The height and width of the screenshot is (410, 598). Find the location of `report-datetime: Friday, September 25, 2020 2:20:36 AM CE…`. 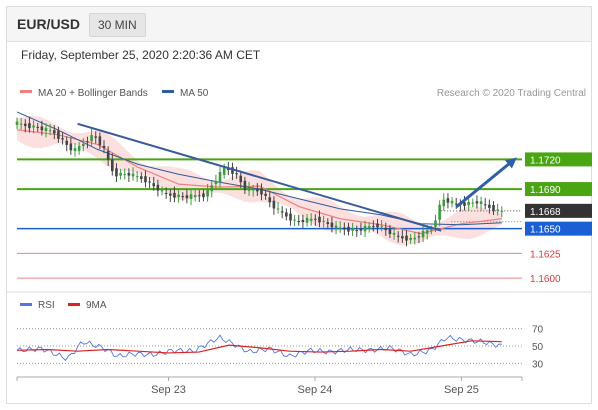

report-datetime: Friday, September 25, 2020 2:20:36 AM CE… is located at coordinates (141, 55).